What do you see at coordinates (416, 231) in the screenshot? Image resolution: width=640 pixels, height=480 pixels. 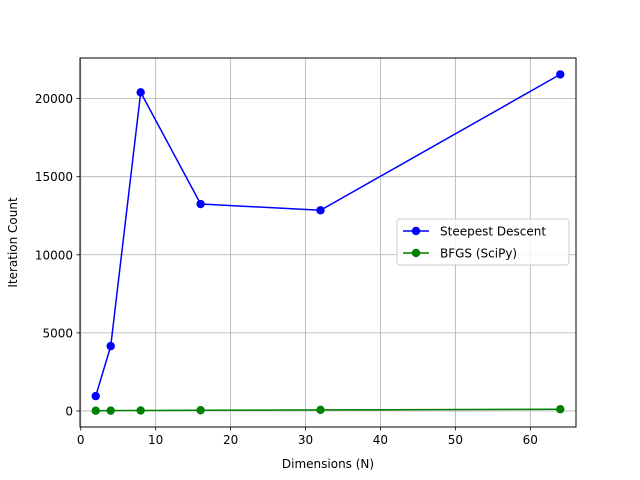 I see `legend-marker-steepest-descent` at bounding box center [416, 231].